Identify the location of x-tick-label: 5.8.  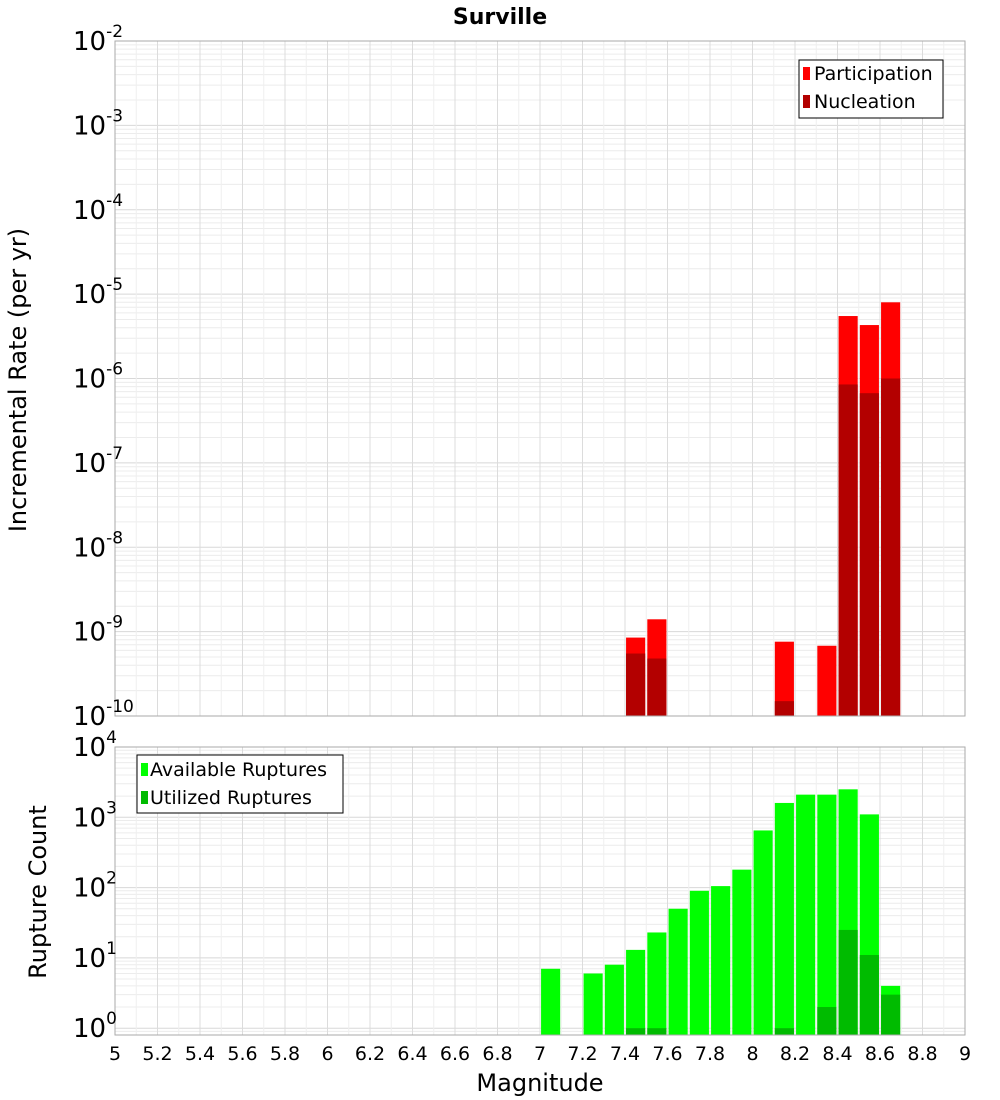
(285, 1054).